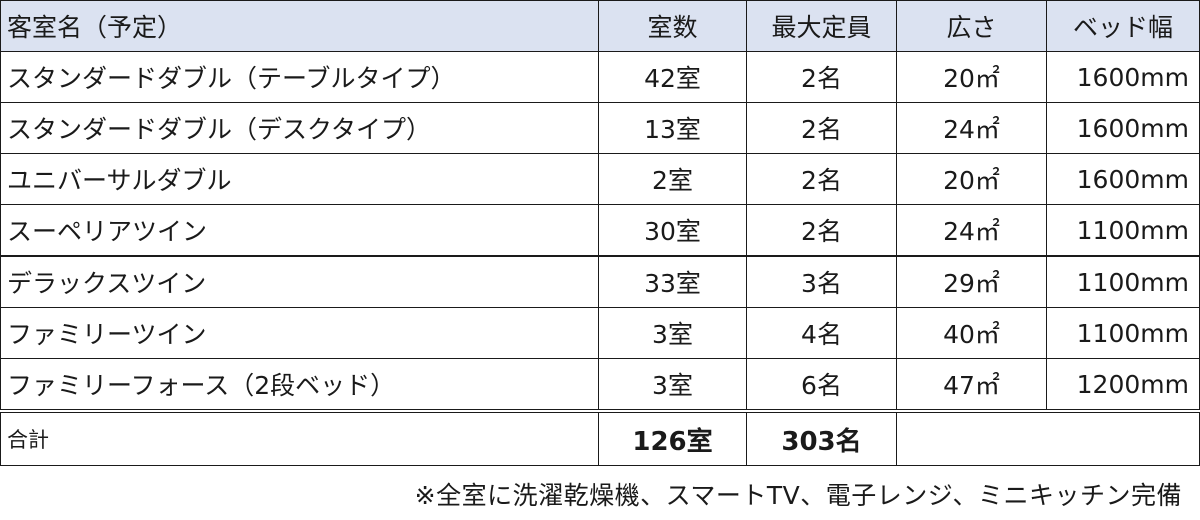  I want to click on room-name-cell: ファミリーツイン, so click(299, 333).